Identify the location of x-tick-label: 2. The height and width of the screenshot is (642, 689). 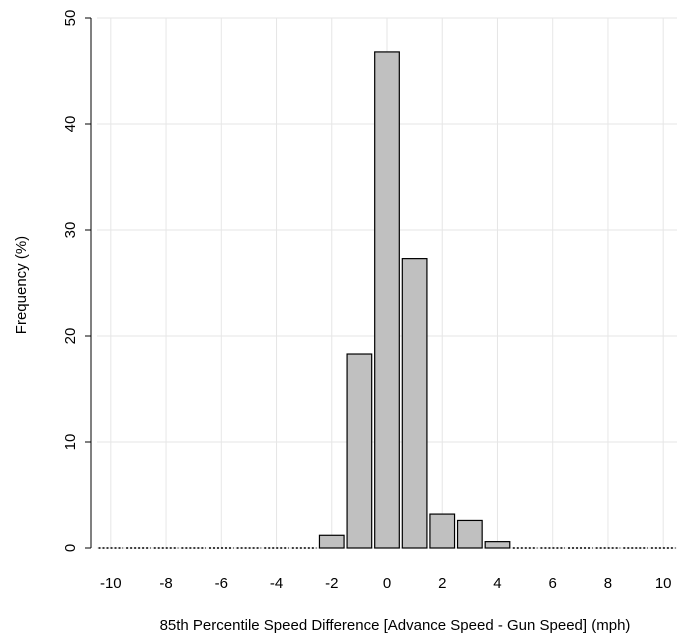
(442, 583).